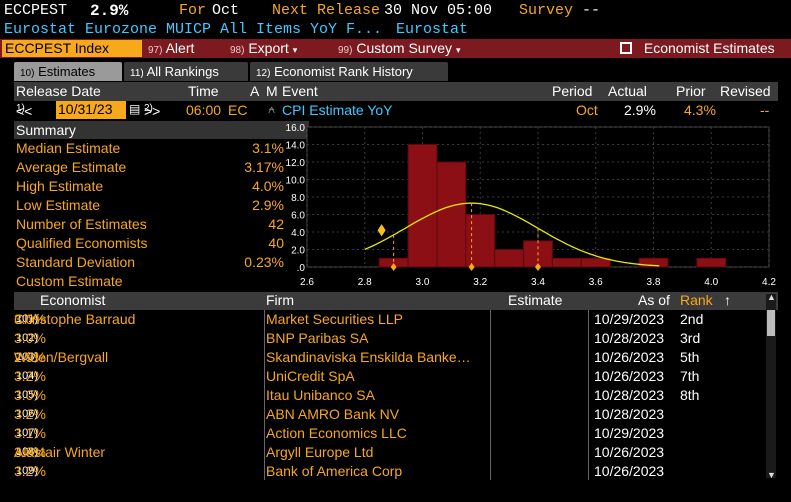 The image size is (791, 502). I want to click on as-of-date: 10/28/2023, so click(629, 414).